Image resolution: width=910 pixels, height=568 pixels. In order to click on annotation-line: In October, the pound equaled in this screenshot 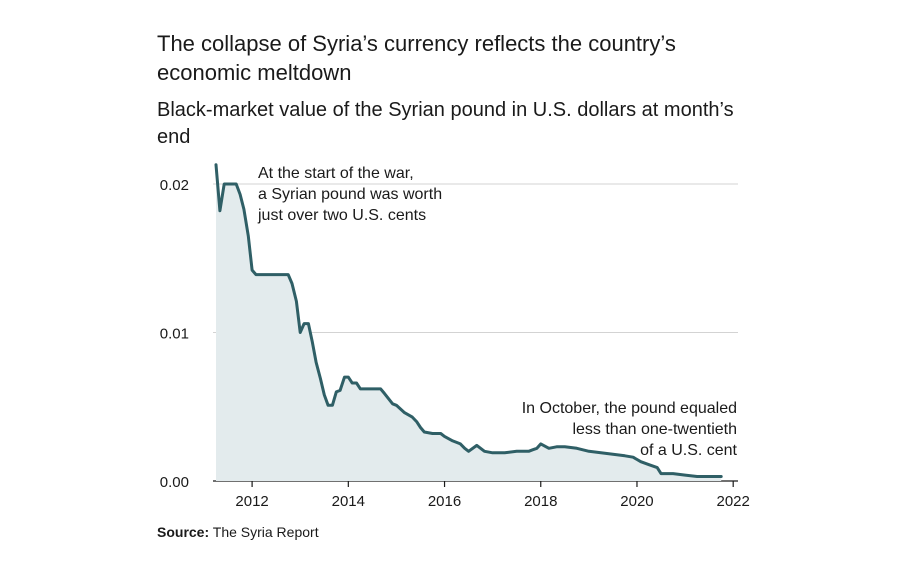, I will do `click(629, 408)`.